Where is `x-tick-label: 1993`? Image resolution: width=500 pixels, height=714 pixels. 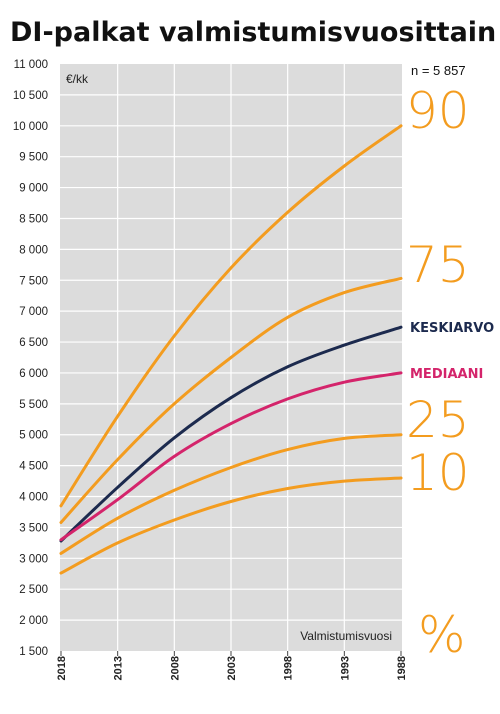
x-tick-label: 1993 is located at coordinates (345, 668).